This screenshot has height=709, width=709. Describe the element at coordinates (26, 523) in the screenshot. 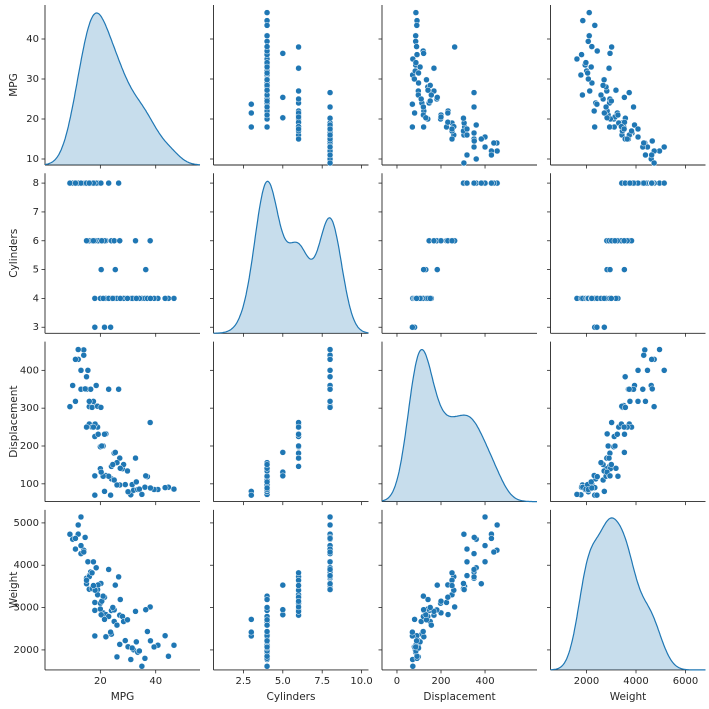

I see `y-tick-label: 5000` at that location.